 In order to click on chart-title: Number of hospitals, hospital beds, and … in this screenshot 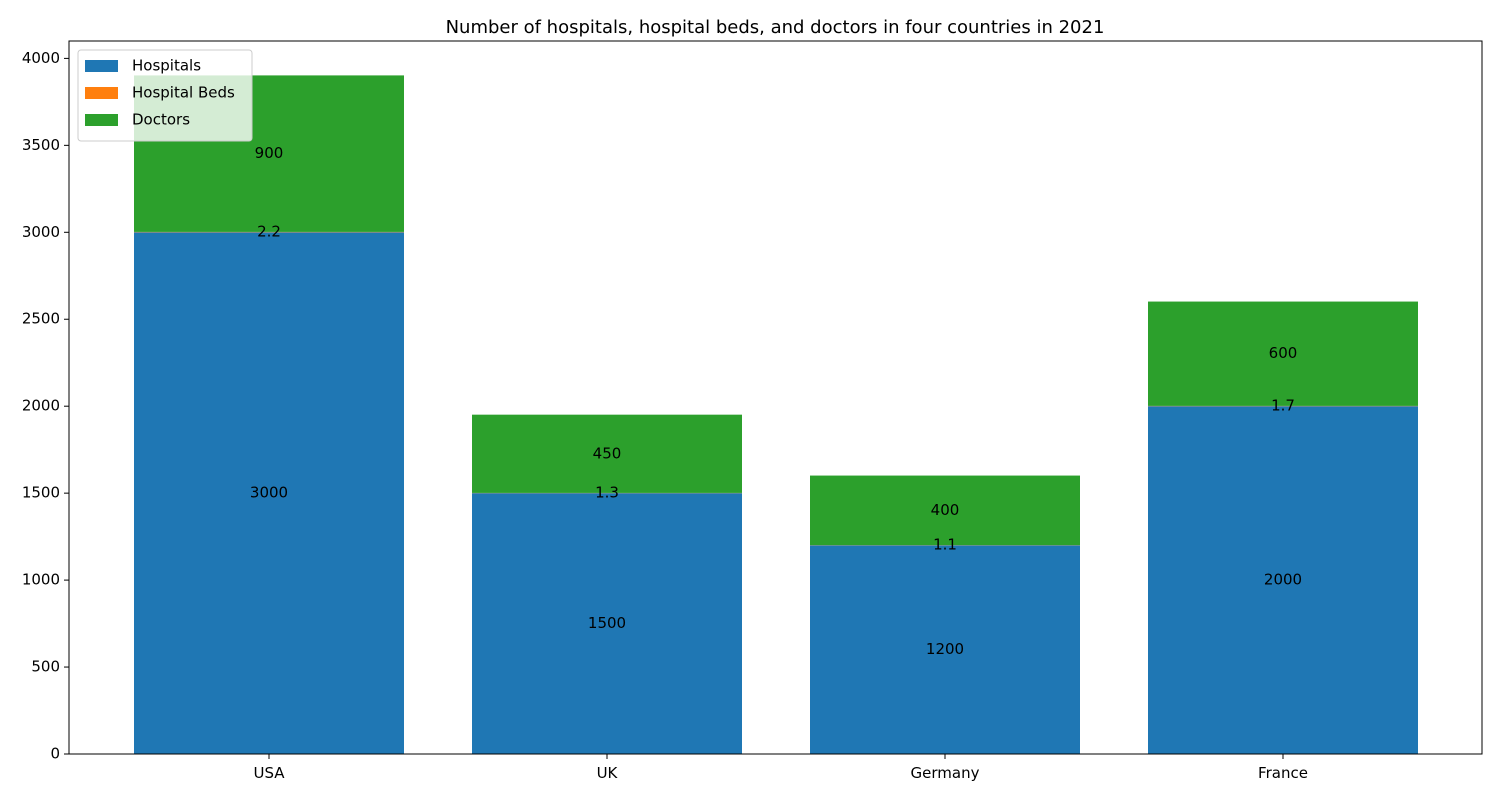, I will do `click(775, 27)`.